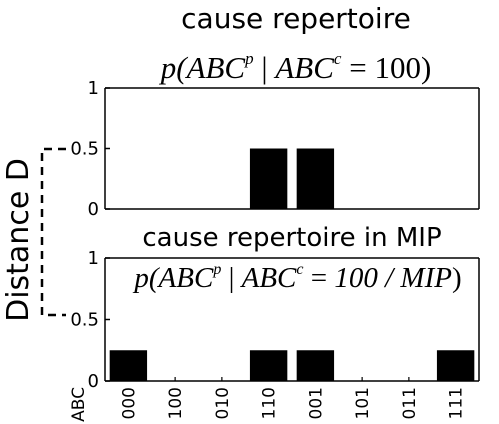 The height and width of the screenshot is (424, 499). Describe the element at coordinates (457, 403) in the screenshot. I see `x-tick-label: 111` at that location.